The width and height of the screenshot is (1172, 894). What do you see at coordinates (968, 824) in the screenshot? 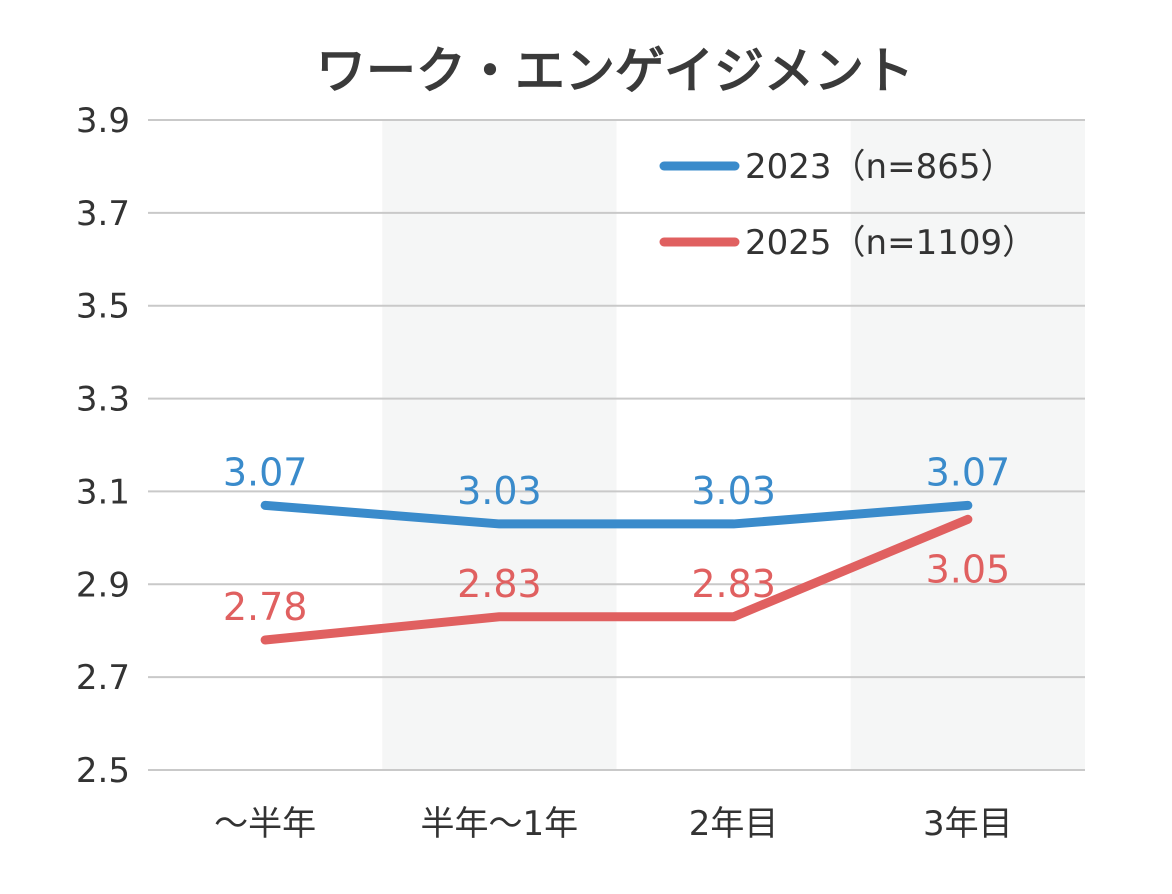
I see `x-category-label: 3年目` at bounding box center [968, 824].